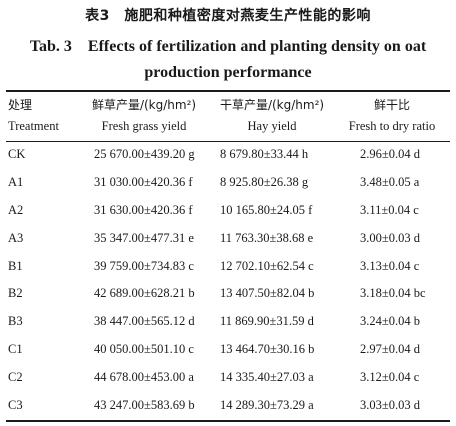 The width and height of the screenshot is (456, 426). What do you see at coordinates (264, 154) in the screenshot?
I see `cell-hay-yield: 8 679.80±33.44 h` at bounding box center [264, 154].